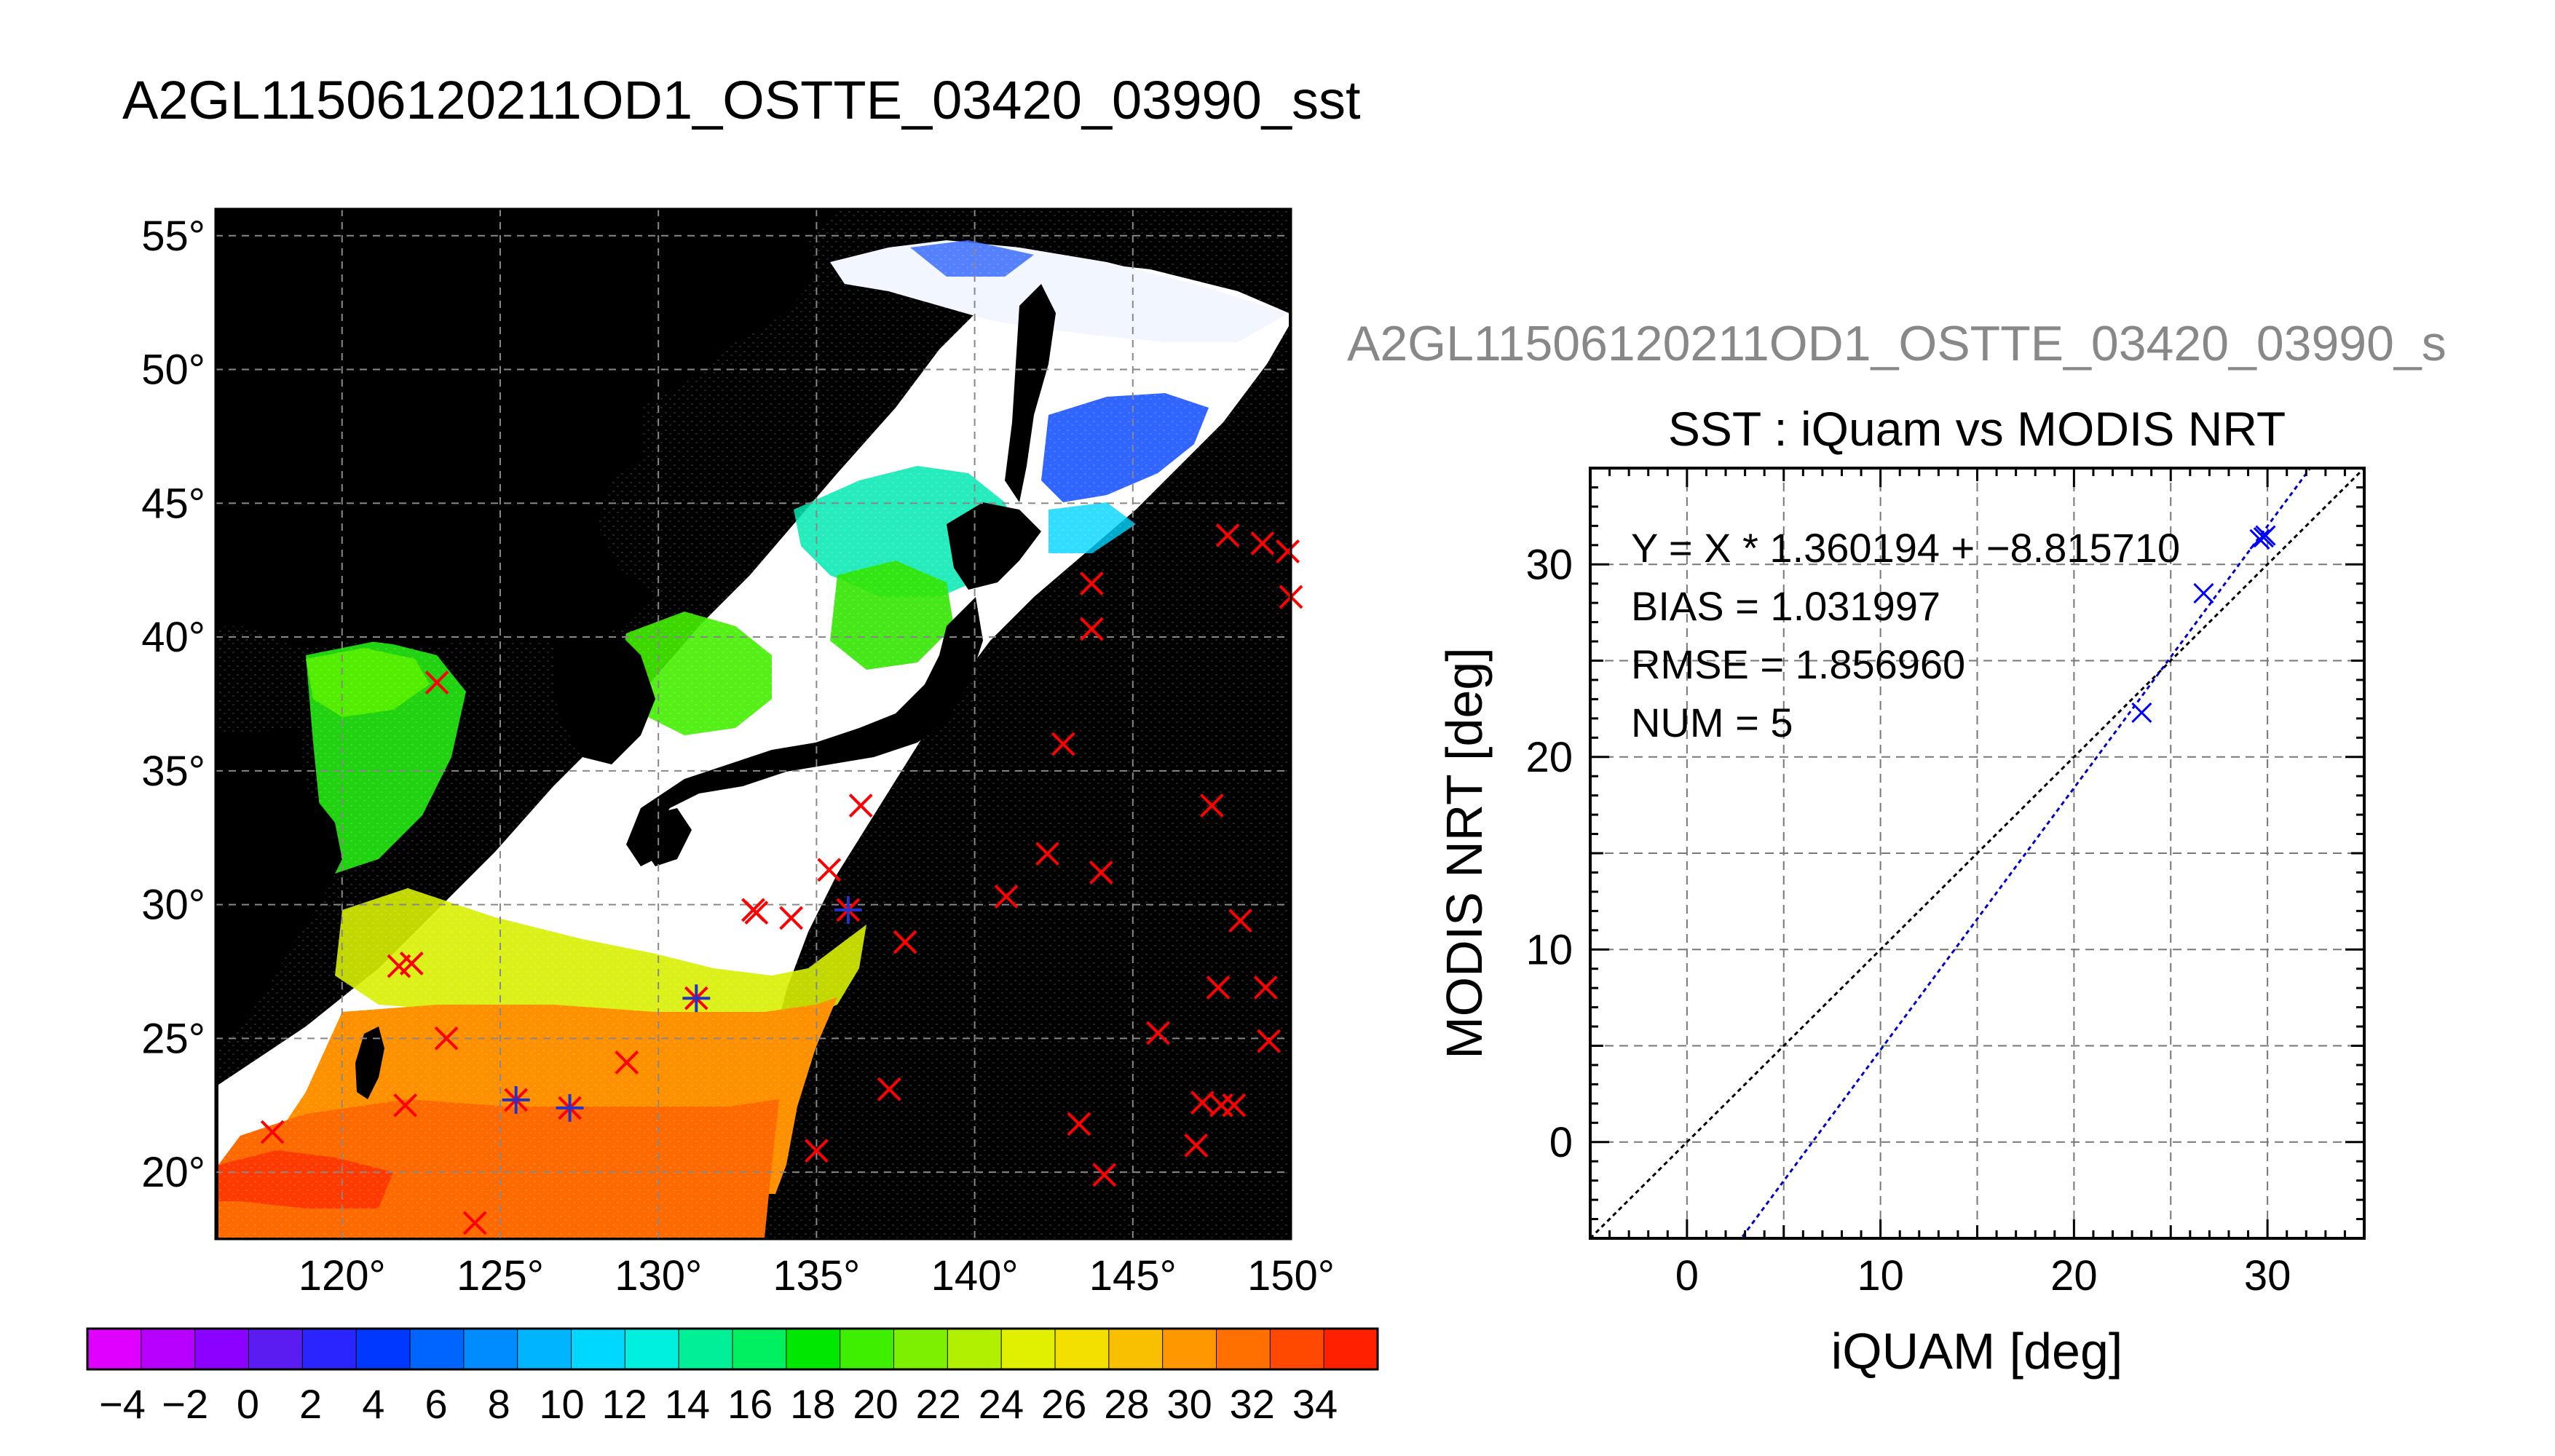  What do you see at coordinates (994, 546) in the screenshot?
I see `land-japan-hokkaido` at bounding box center [994, 546].